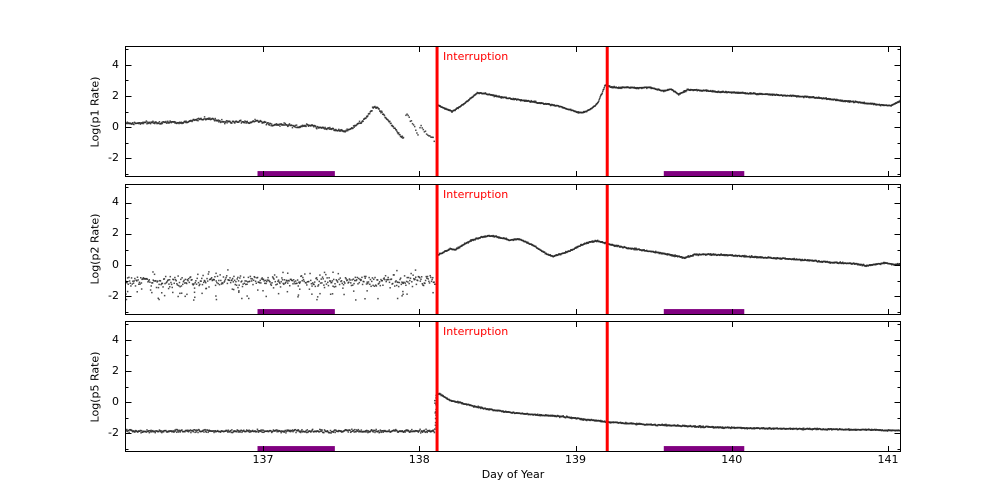  What do you see at coordinates (732, 459) in the screenshot?
I see `x-tick-label: 140` at bounding box center [732, 459].